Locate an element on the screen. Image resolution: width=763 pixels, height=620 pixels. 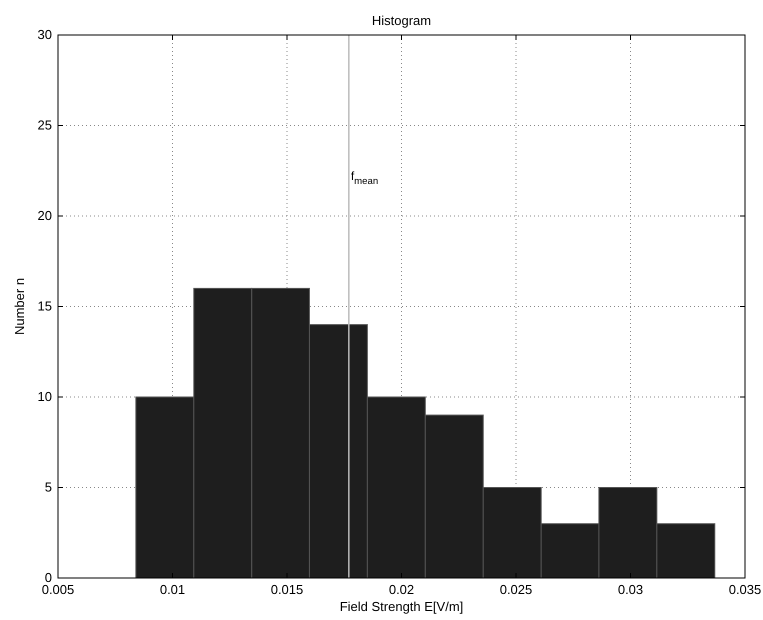
x-tick-label: 0.035 is located at coordinates (745, 589).